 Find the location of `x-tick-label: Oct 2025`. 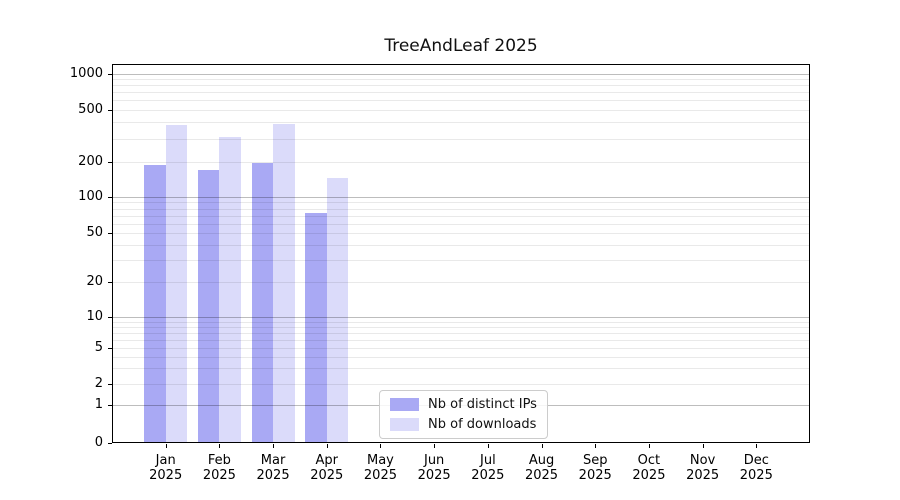

x-tick-label: Oct 2025 is located at coordinates (649, 468).